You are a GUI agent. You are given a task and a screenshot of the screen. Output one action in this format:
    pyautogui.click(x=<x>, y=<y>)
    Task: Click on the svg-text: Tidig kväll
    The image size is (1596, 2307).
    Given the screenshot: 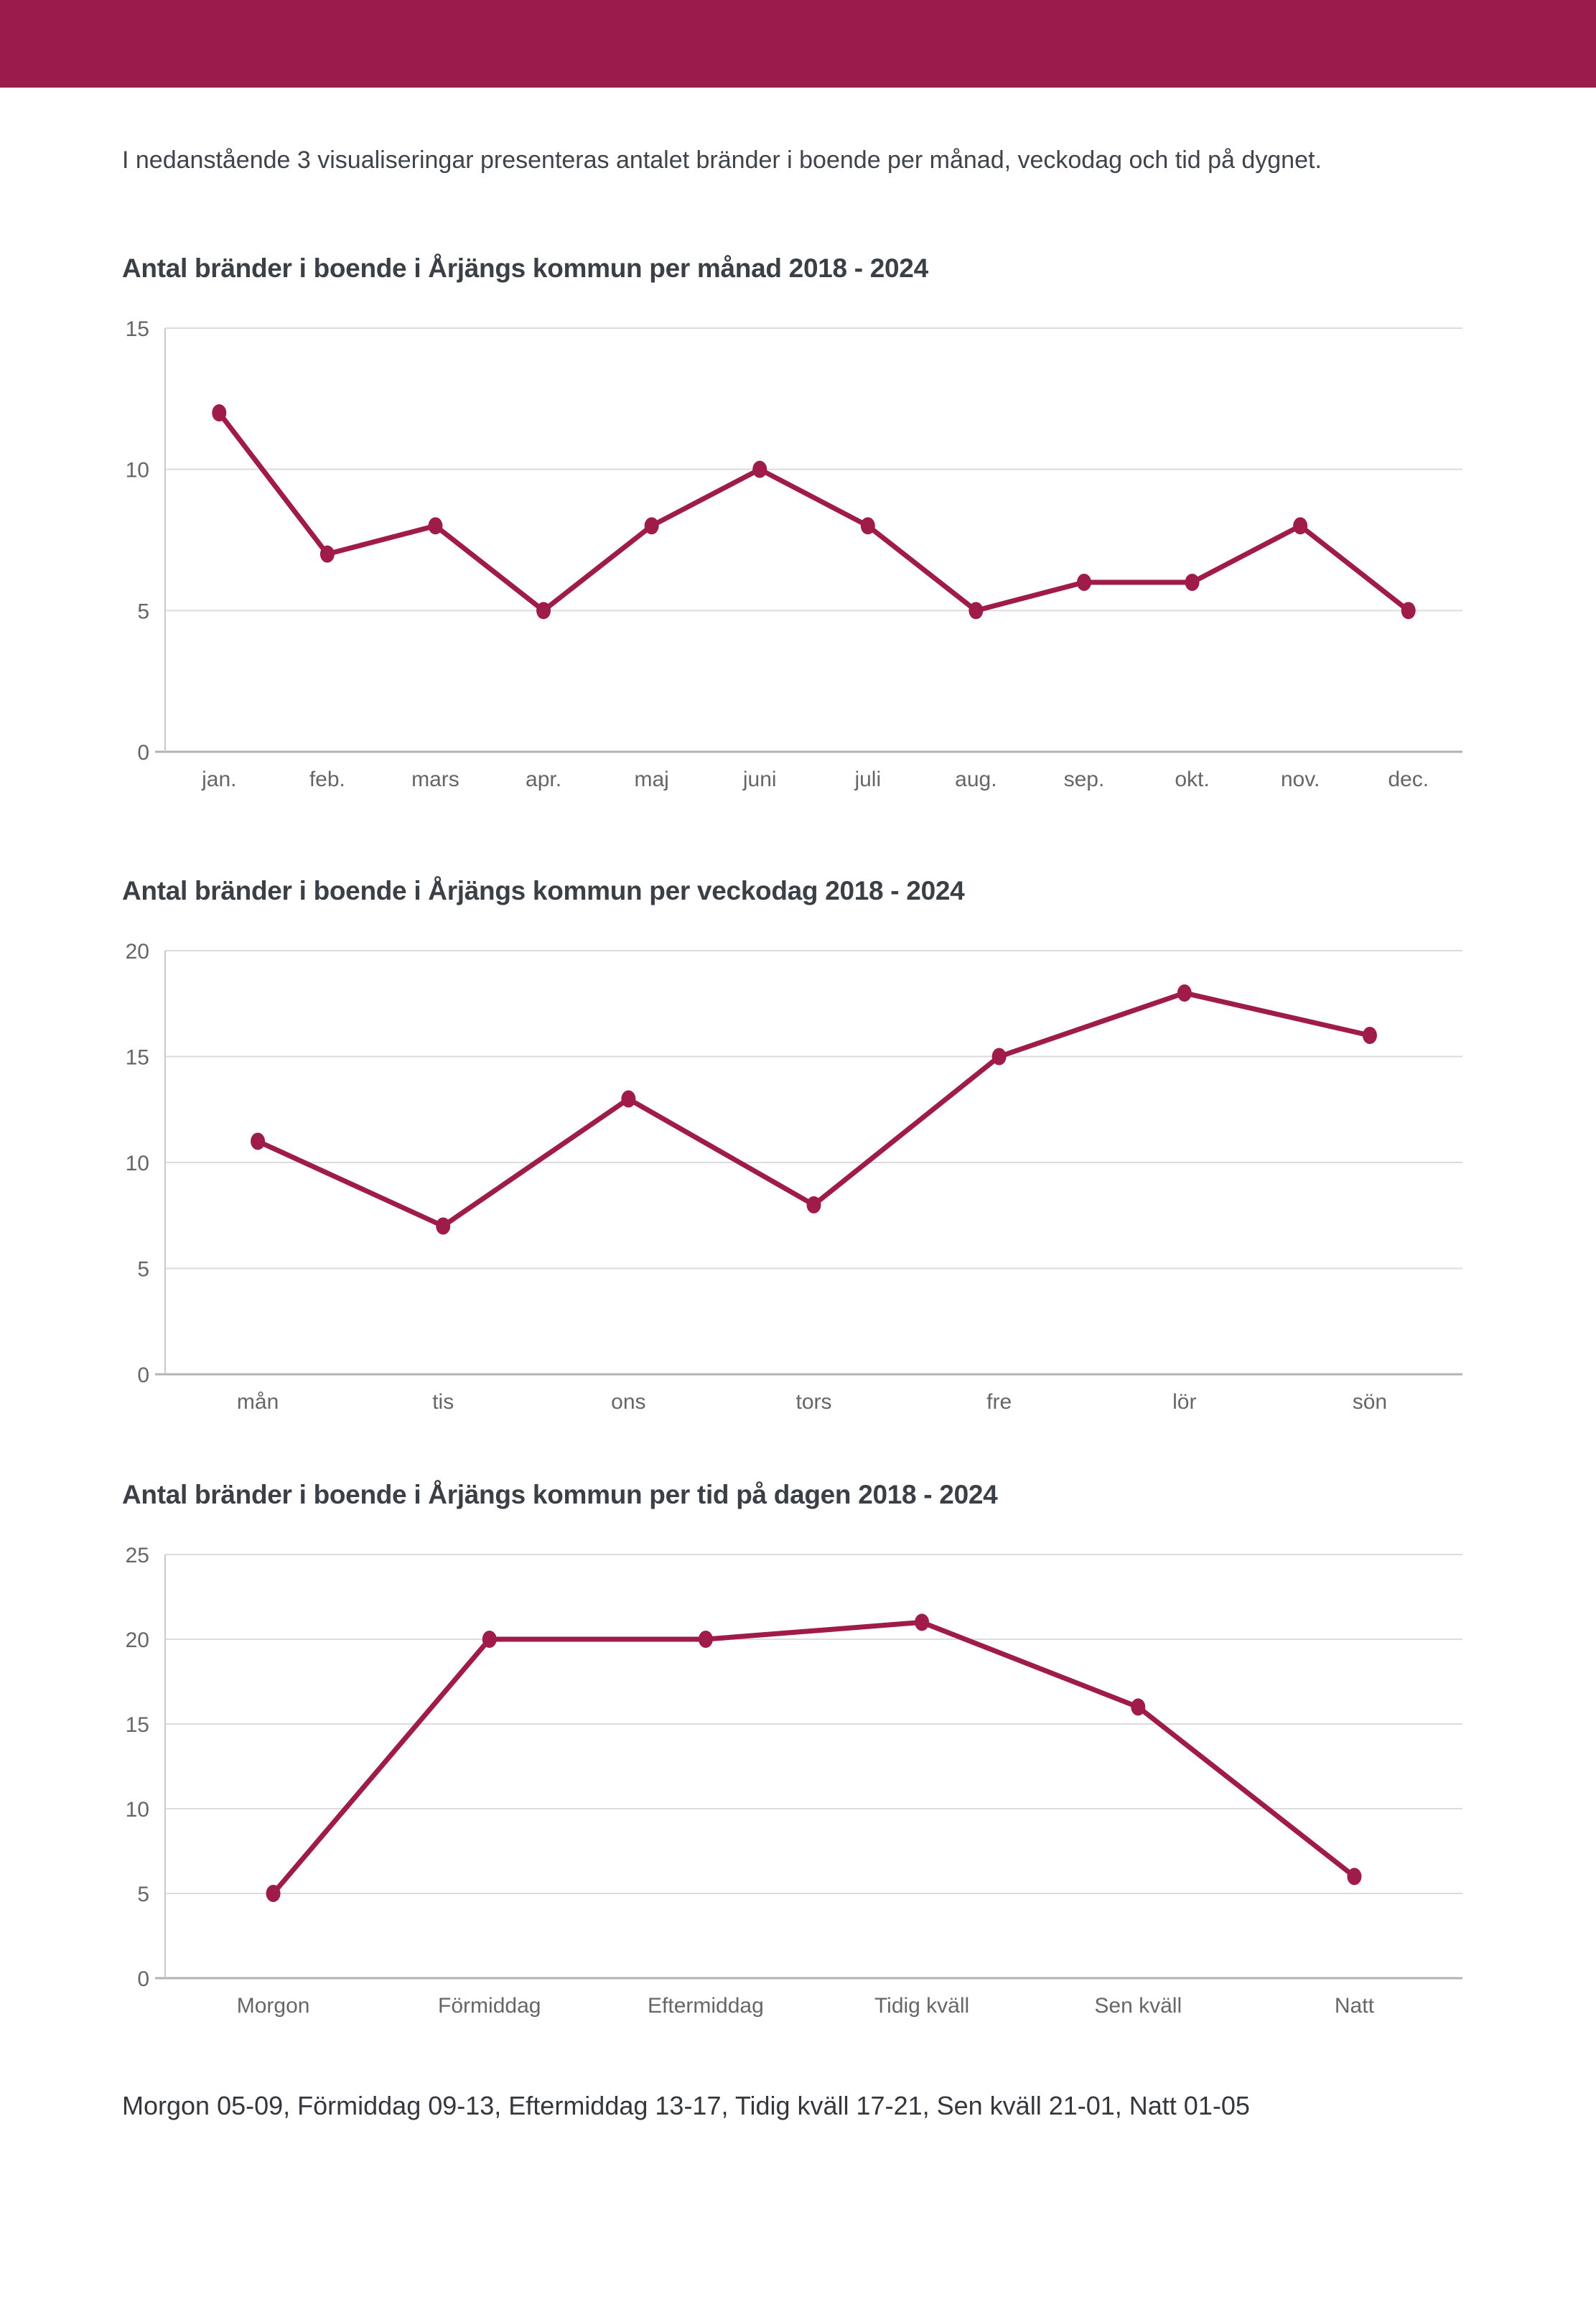 What is the action you would take?
    pyautogui.click(x=921, y=2006)
    